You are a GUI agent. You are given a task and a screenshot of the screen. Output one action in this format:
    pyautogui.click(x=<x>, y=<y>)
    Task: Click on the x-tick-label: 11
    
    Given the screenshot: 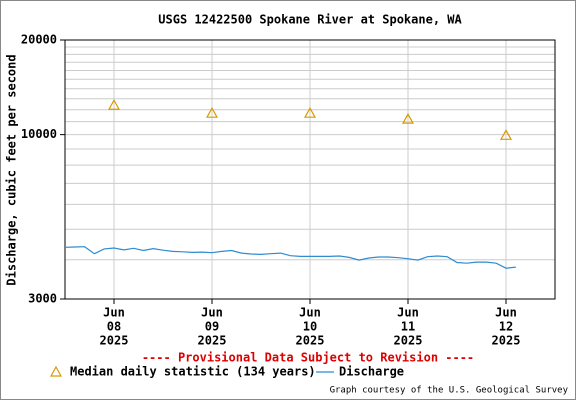 What is the action you would take?
    pyautogui.click(x=408, y=327)
    